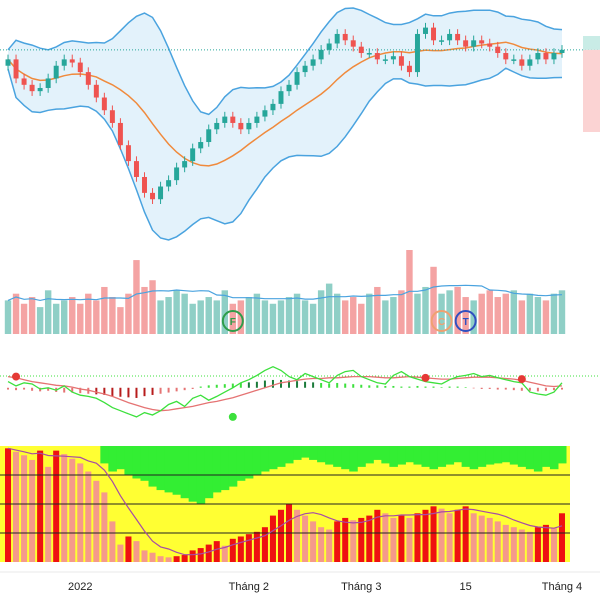 Image resolution: width=600 pixels, height=600 pixels. I want to click on oscillator-dot, so click(521, 379).